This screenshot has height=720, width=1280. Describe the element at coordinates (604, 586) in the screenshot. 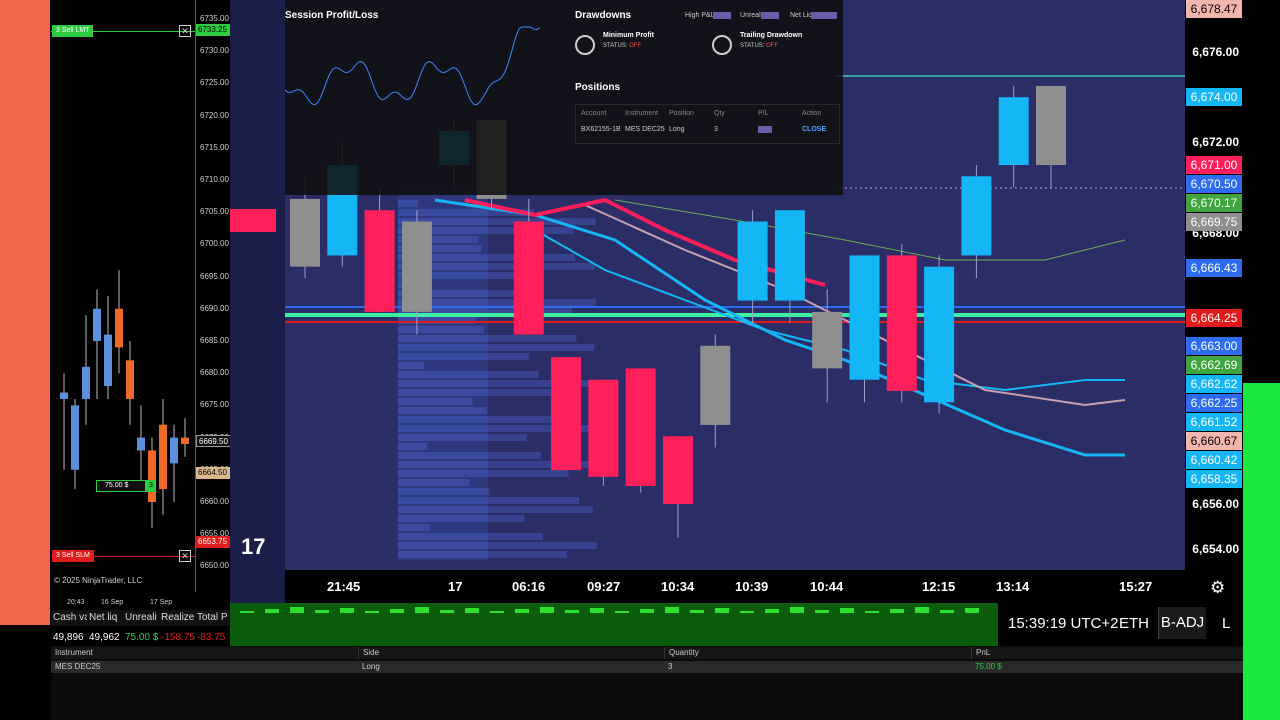

I see `time-axis-label: 09:27` at that location.